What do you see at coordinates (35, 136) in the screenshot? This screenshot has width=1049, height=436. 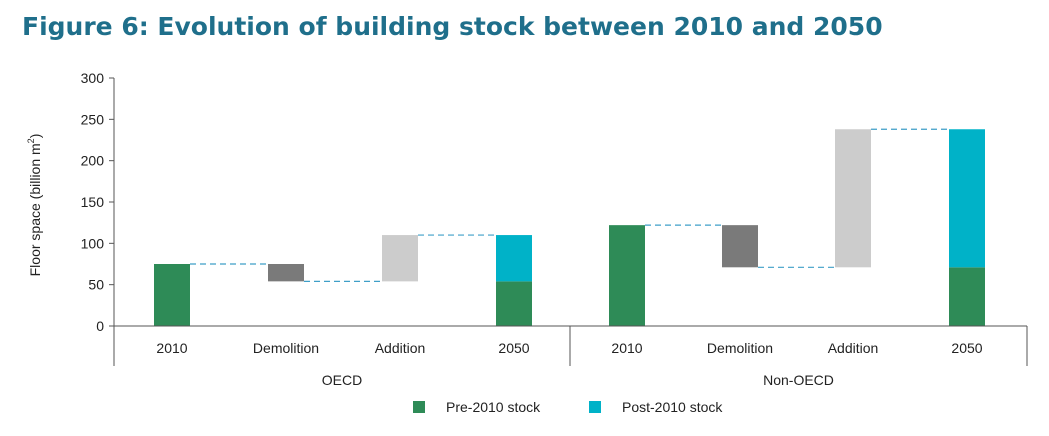 I see `y-axis-label-suffix: )` at bounding box center [35, 136].